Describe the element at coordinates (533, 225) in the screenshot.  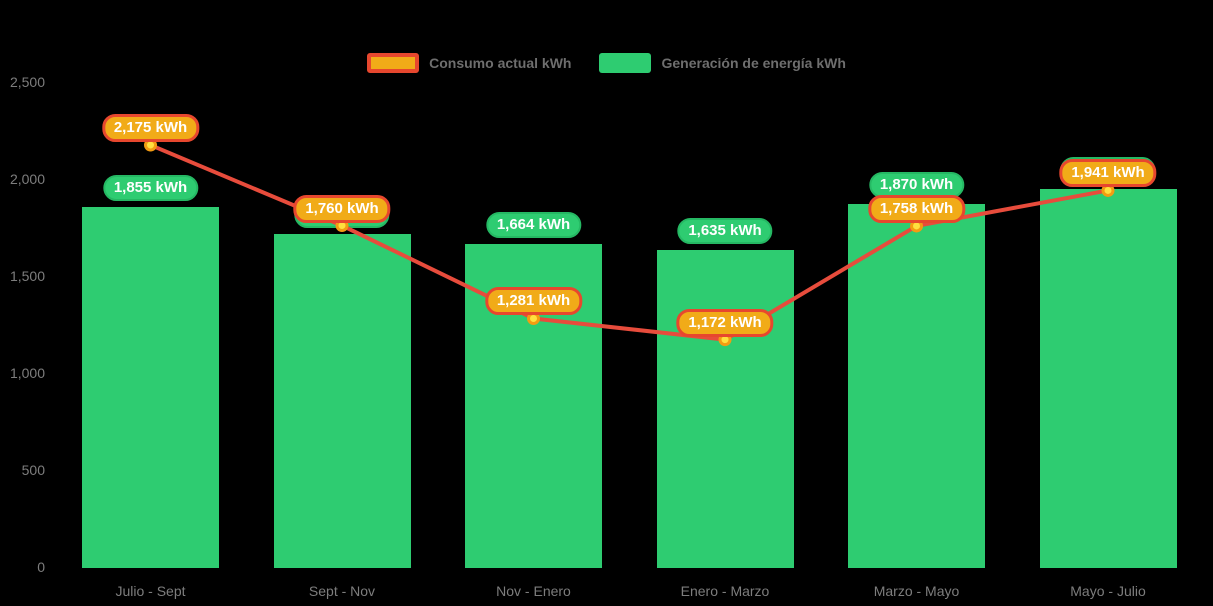
I see `generacion-value-badge: 1,664 kWh` at that location.